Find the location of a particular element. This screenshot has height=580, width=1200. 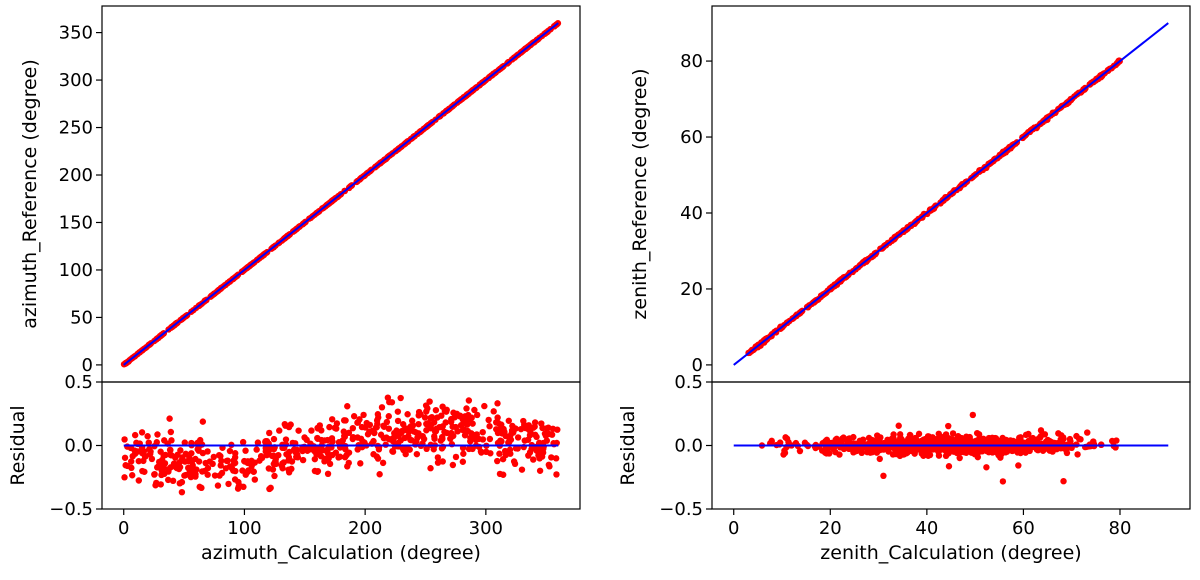

y-tick-label: 300 is located at coordinates (76, 80).